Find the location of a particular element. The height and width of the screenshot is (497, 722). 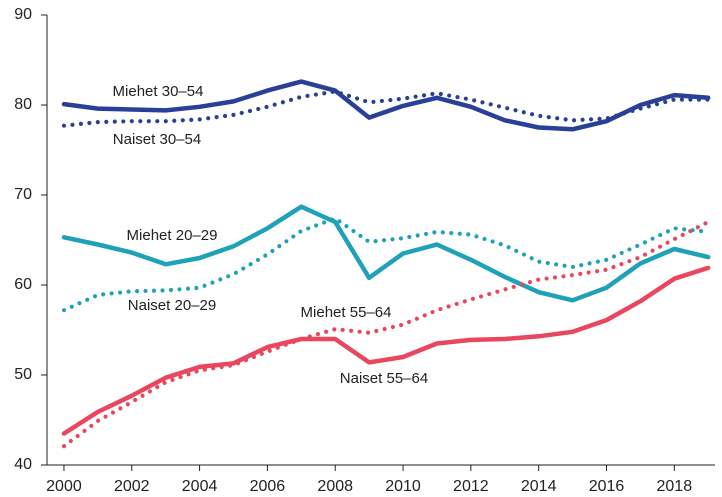

x-tick-label: 2006 is located at coordinates (268, 486).